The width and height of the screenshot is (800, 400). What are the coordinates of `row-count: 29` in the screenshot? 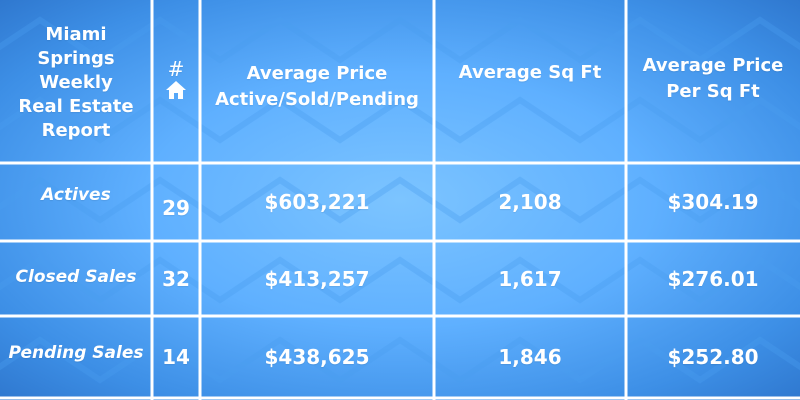 It's located at (176, 208).